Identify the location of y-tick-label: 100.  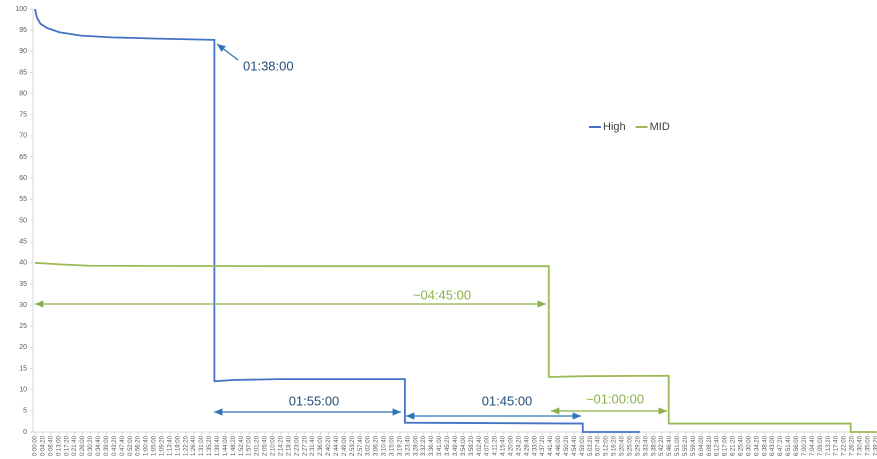
(21, 9).